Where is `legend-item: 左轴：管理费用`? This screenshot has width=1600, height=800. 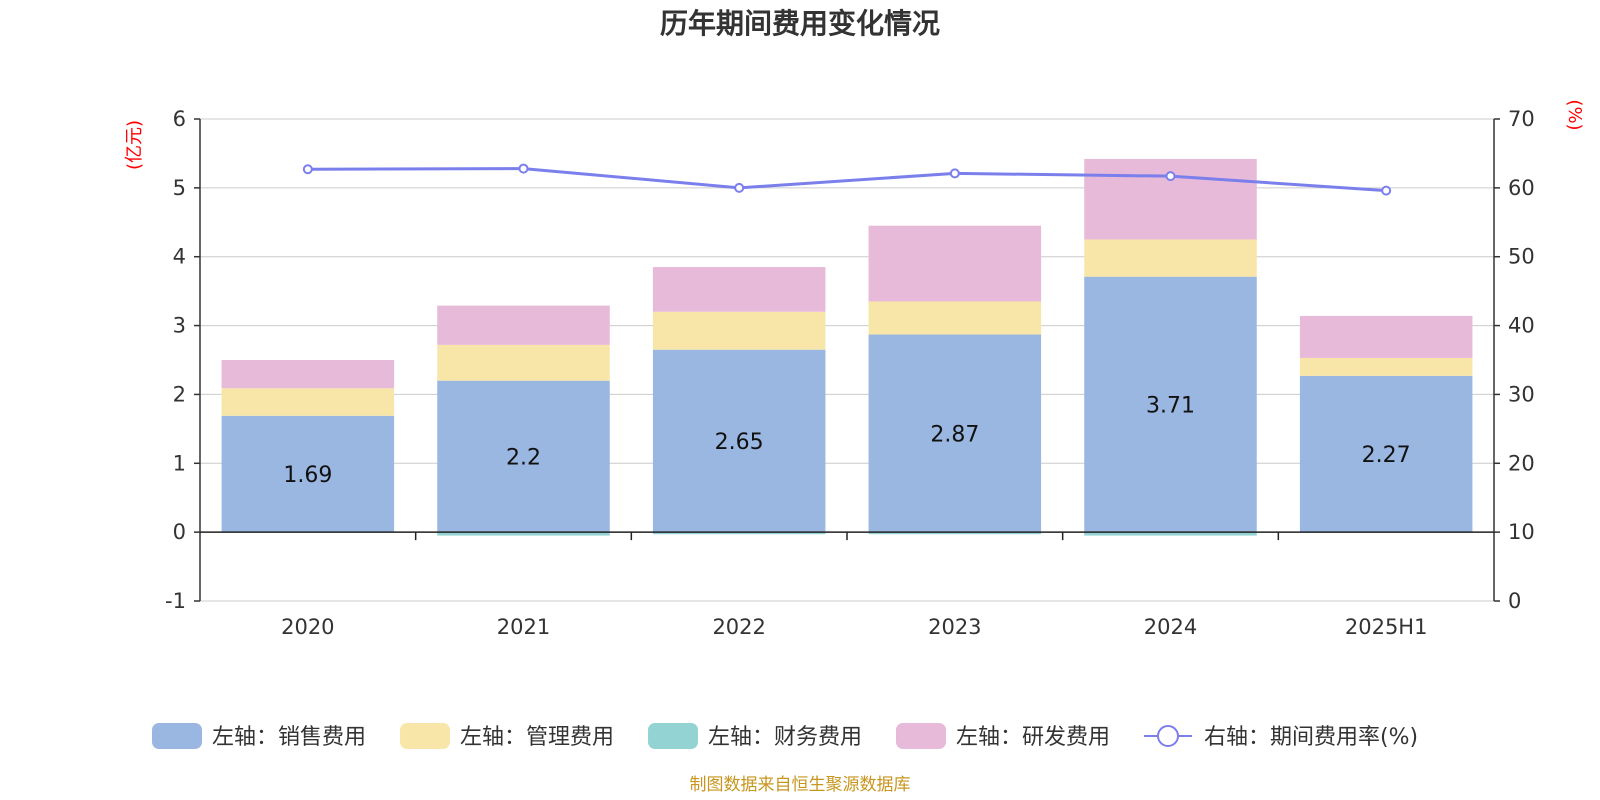 legend-item: 左轴：管理费用 is located at coordinates (507, 736).